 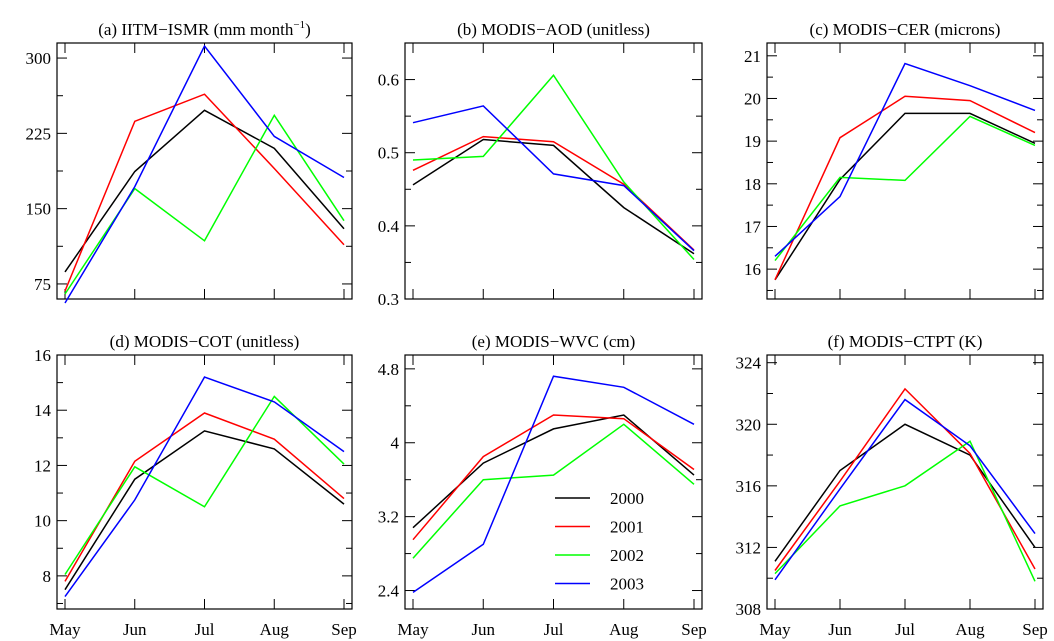 What do you see at coordinates (43, 410) in the screenshot?
I see `y-tick-label: 14` at bounding box center [43, 410].